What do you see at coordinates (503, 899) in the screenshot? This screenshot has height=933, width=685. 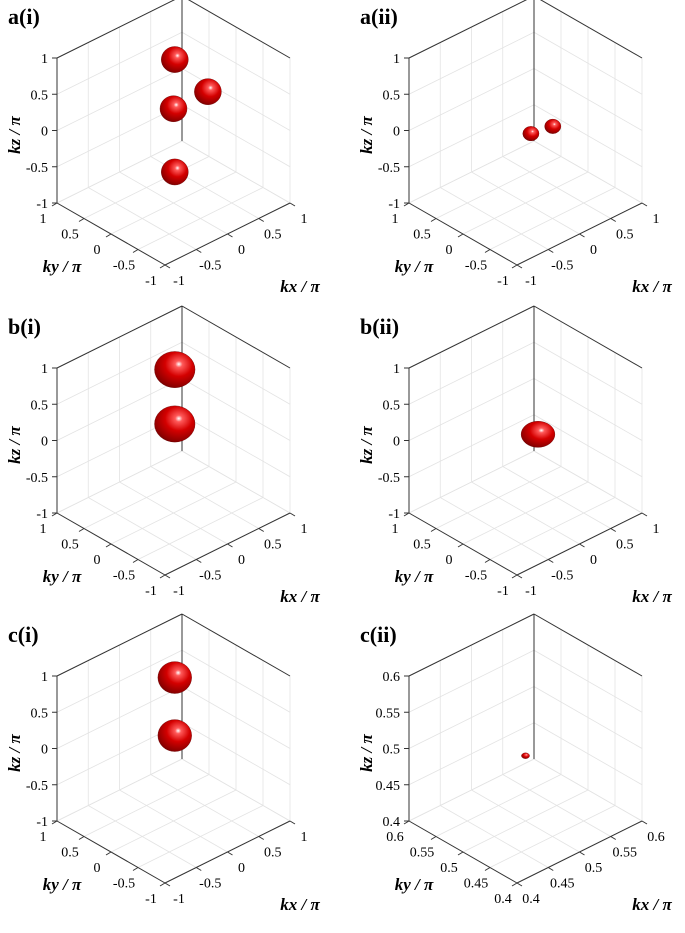 I see `y-tick-label: 0.4` at bounding box center [503, 899].